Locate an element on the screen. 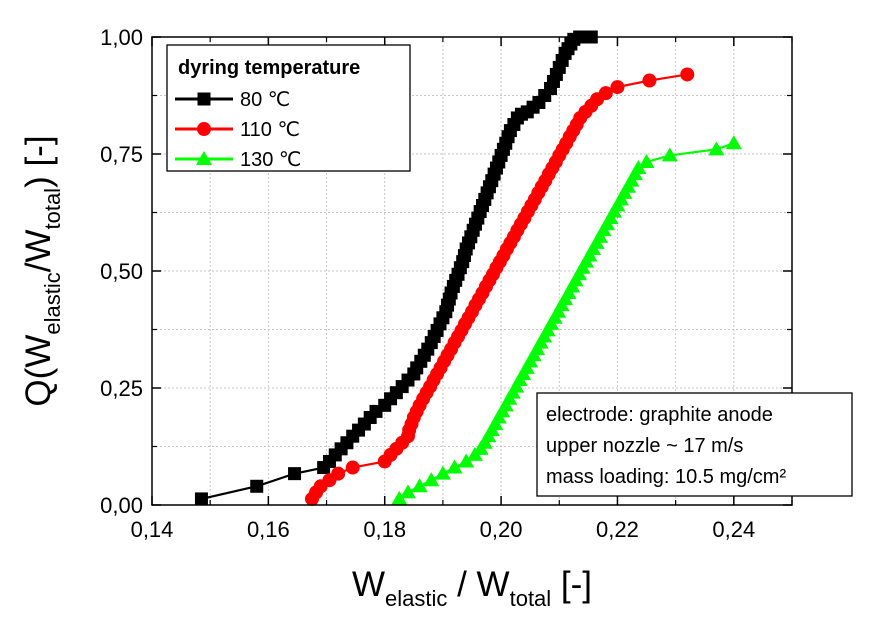 The height and width of the screenshot is (625, 891). x-axis-label: Welastic / Wtotal [-] is located at coordinates (472, 588).